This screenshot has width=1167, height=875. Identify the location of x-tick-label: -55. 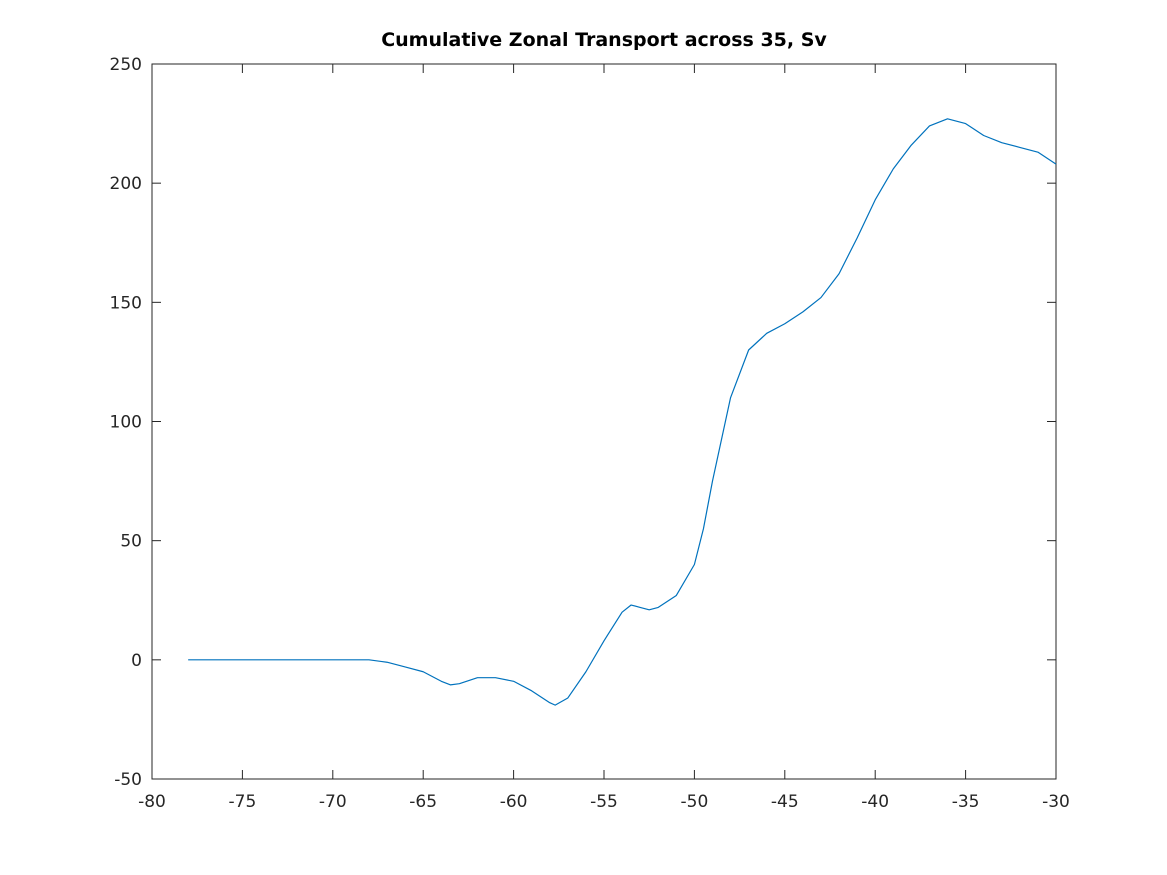
(604, 802).